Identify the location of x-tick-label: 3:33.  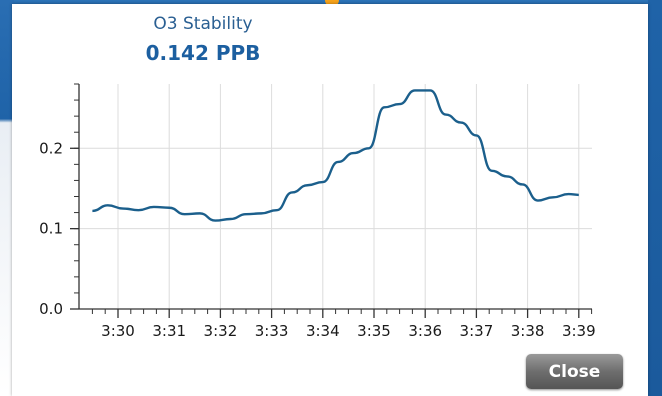
(272, 331).